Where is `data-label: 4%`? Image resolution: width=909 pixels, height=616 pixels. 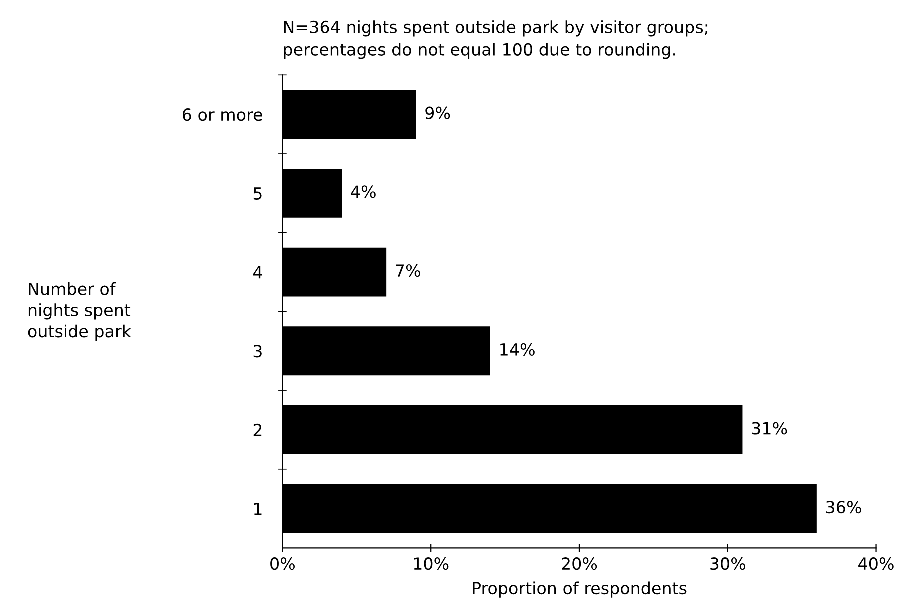
data-label: 4% is located at coordinates (363, 192).